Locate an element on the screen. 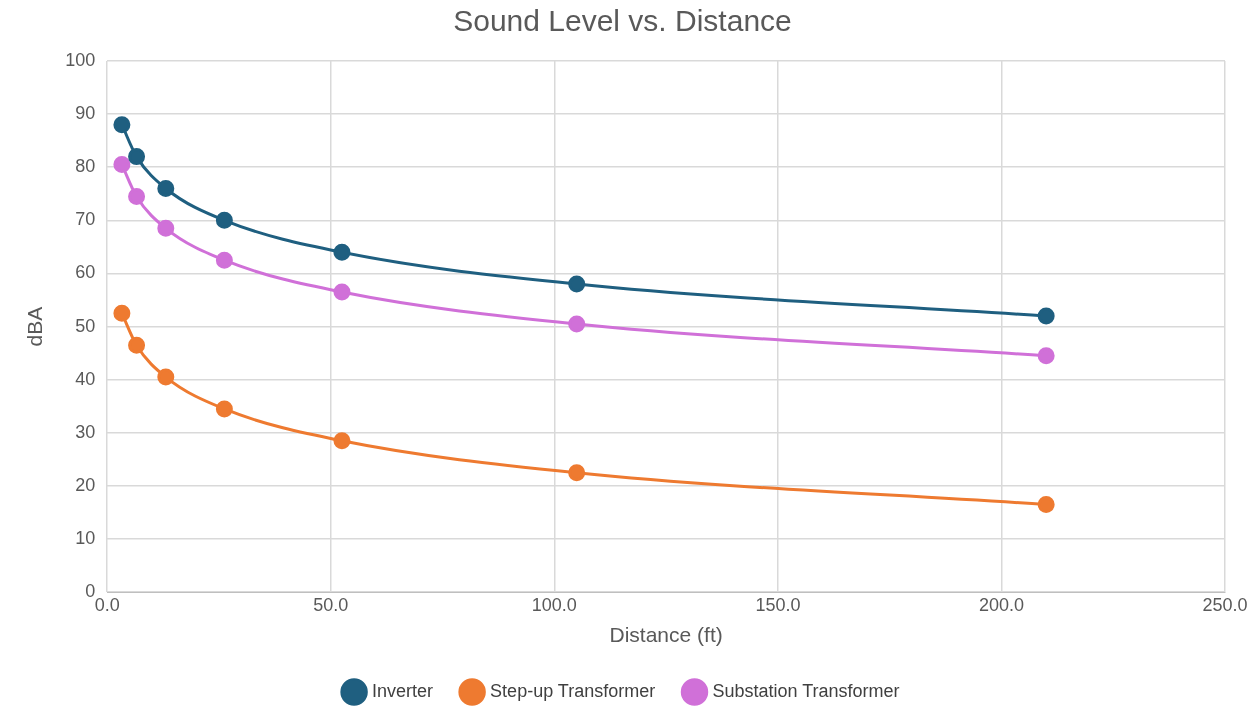 Image resolution: width=1255 pixels, height=721 pixels. y-tick-label: 80 is located at coordinates (85, 166).